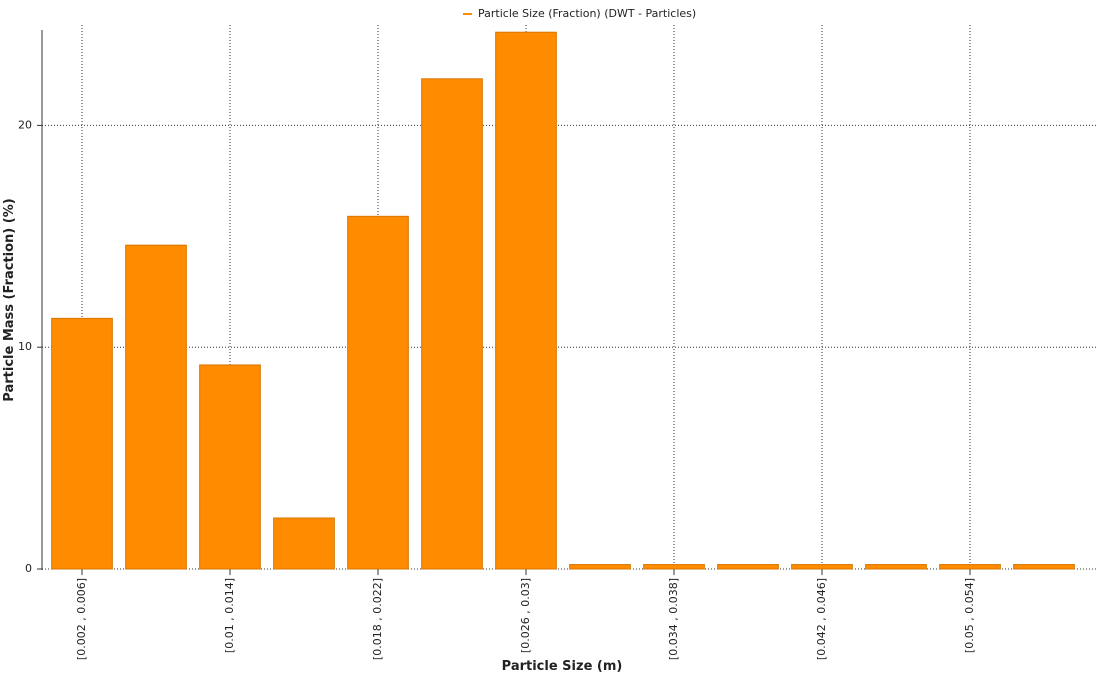  Describe the element at coordinates (28, 568) in the screenshot. I see `y-tick-label: 0` at that location.